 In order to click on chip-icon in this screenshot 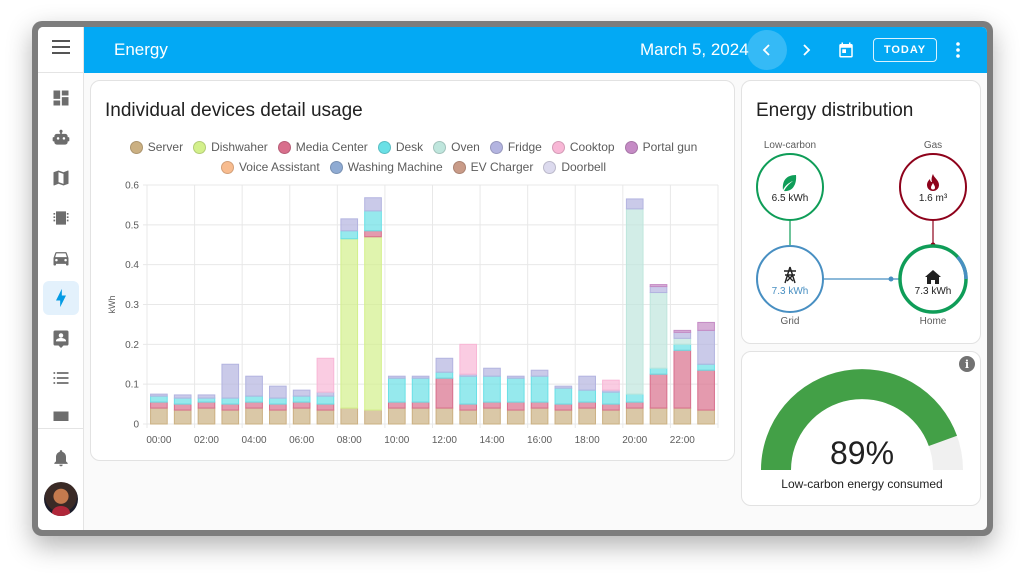, I will do `click(61, 218)`.